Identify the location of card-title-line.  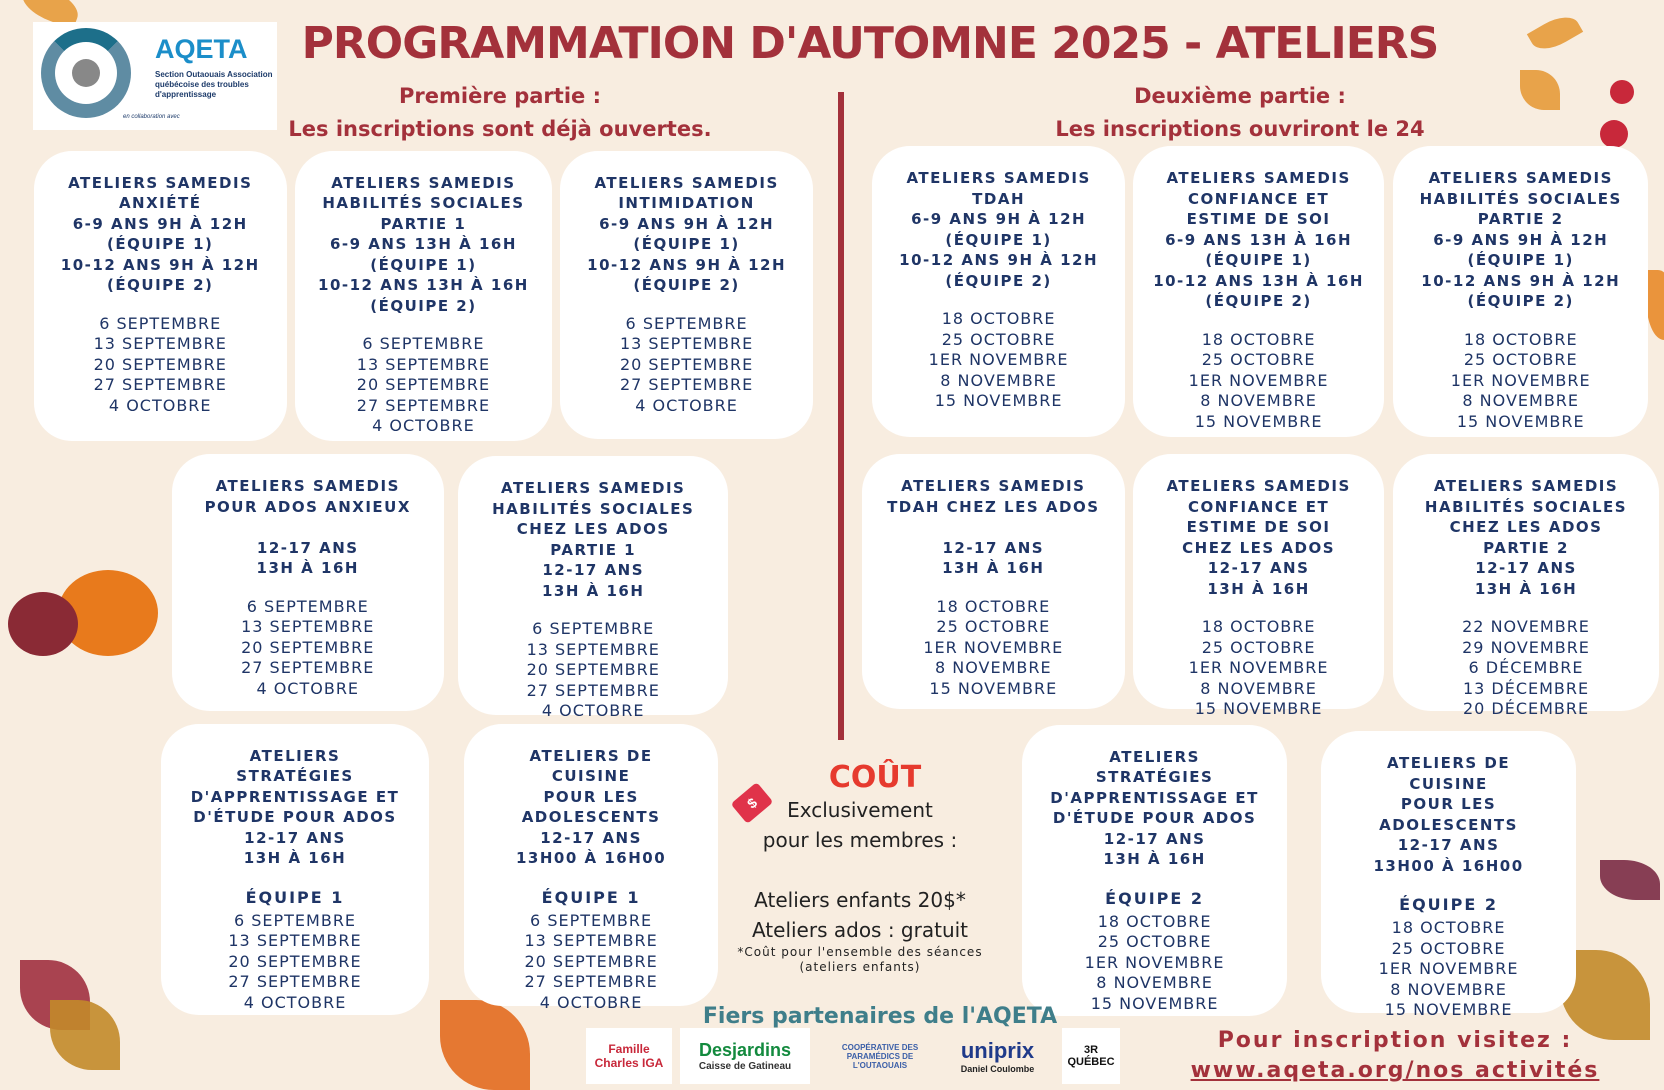
(308, 527).